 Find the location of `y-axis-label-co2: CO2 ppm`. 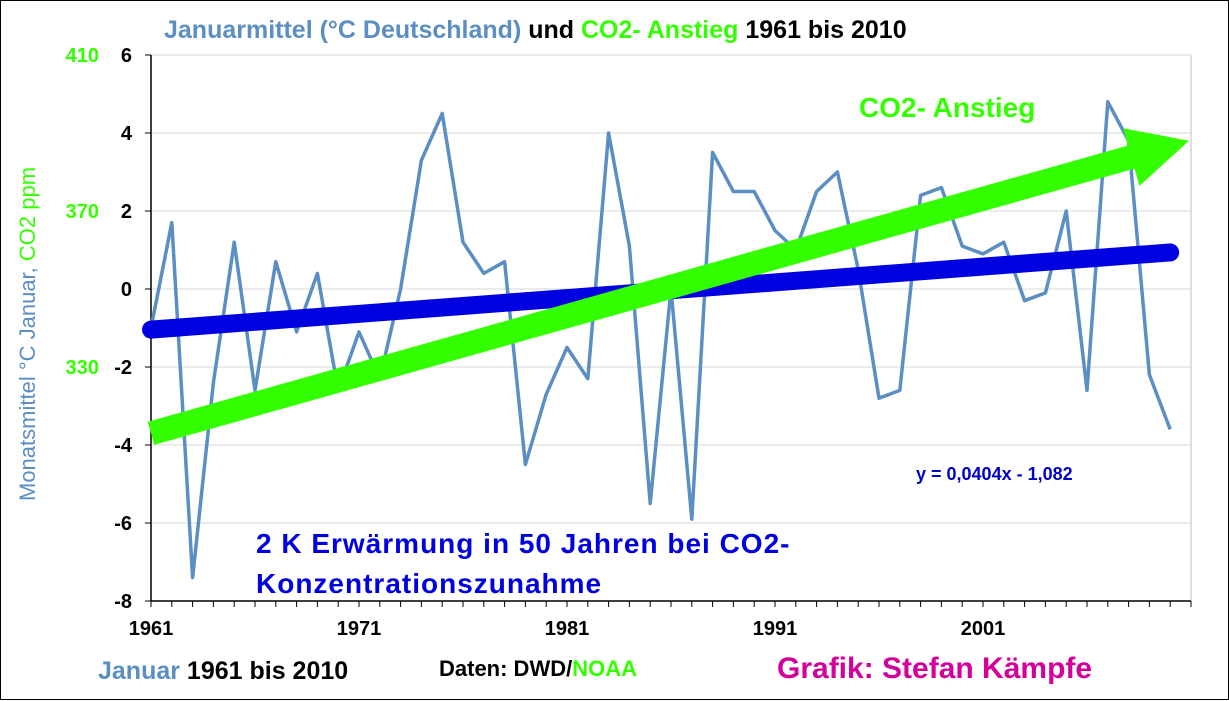

y-axis-label-co2: CO2 ppm is located at coordinates (27, 214).